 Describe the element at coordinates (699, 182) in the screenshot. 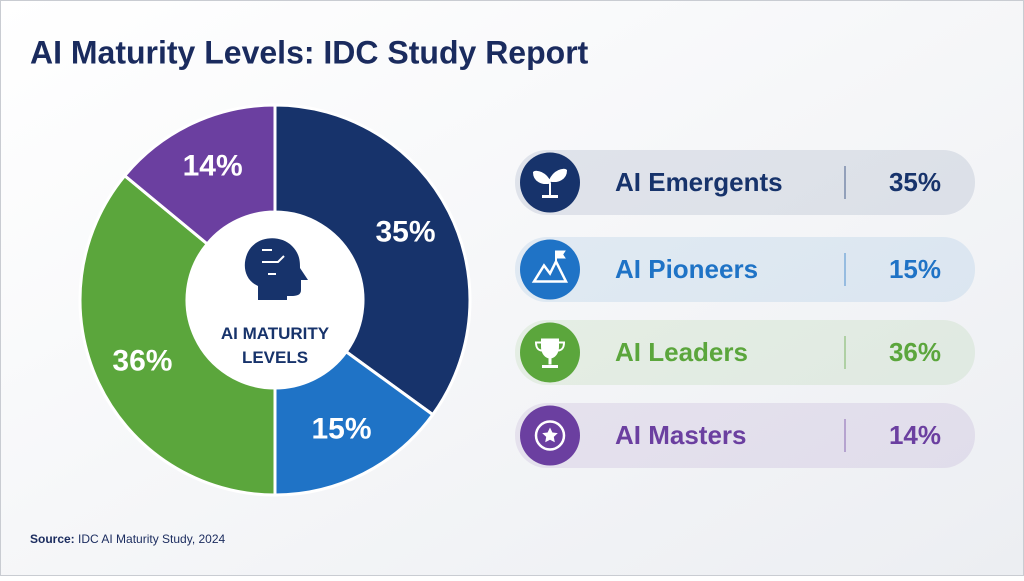

I see `legend-label: AI Emergents` at that location.